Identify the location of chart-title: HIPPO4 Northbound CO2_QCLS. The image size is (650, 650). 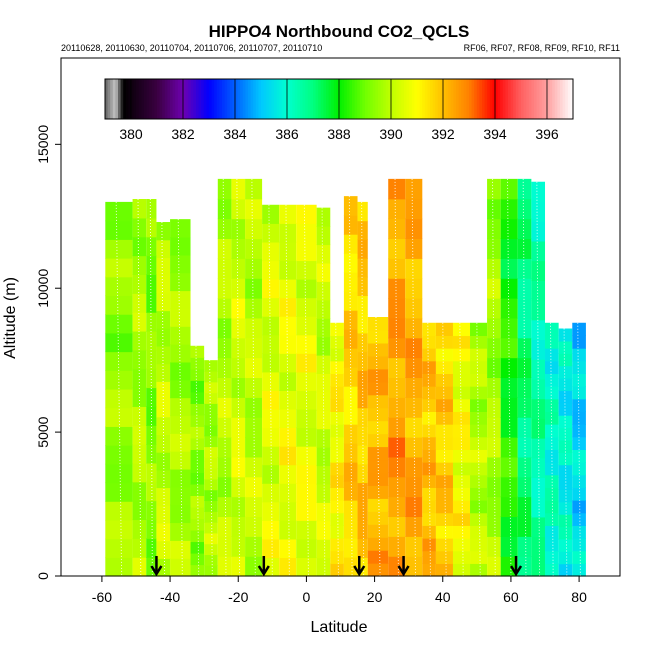
(339, 31).